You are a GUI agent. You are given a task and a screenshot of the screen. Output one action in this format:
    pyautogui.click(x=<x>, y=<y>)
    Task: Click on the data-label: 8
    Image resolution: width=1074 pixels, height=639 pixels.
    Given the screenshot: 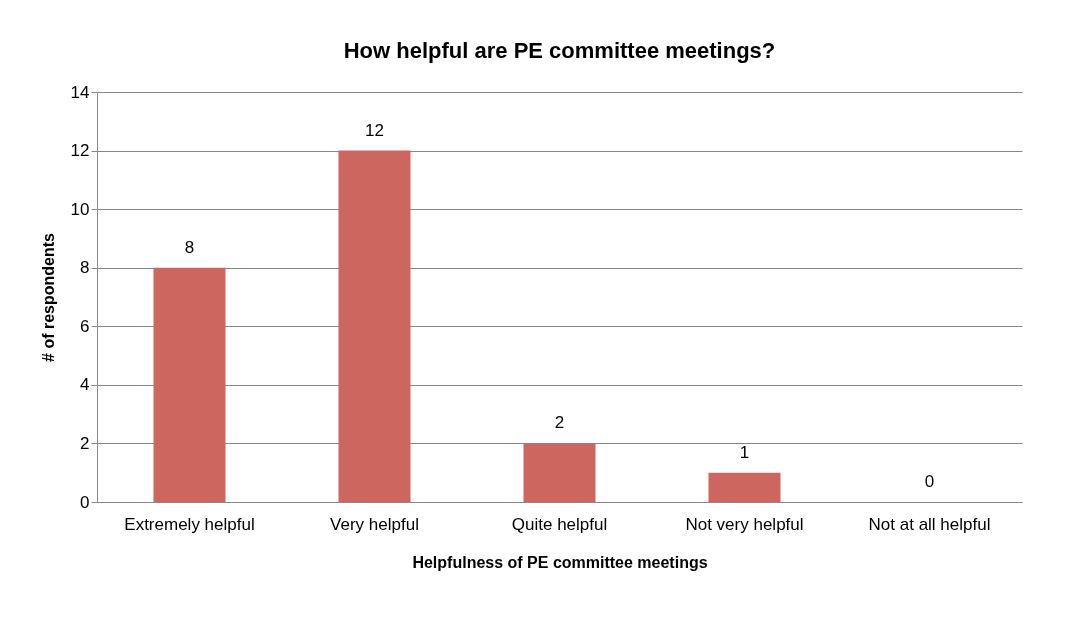 What is the action you would take?
    pyautogui.click(x=189, y=247)
    